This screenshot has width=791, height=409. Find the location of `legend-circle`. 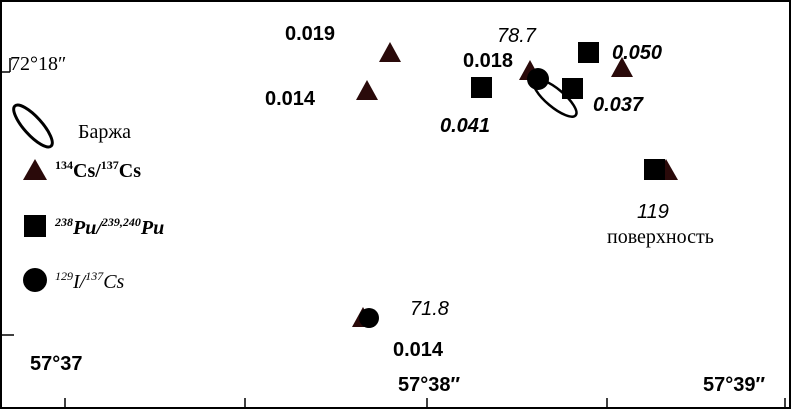

legend-circle is located at coordinates (35, 280).